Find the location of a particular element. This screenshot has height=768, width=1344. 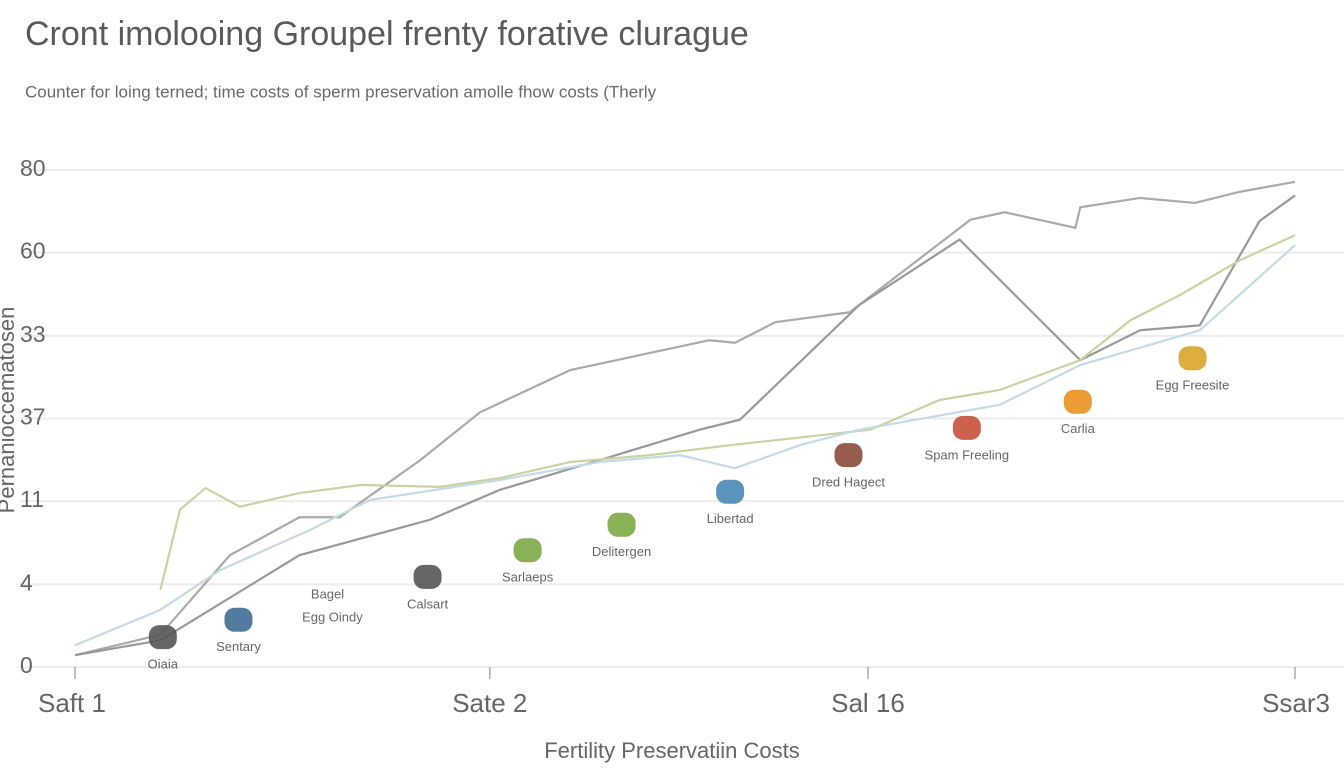

annotation-label: Spam Freeling is located at coordinates (967, 454).